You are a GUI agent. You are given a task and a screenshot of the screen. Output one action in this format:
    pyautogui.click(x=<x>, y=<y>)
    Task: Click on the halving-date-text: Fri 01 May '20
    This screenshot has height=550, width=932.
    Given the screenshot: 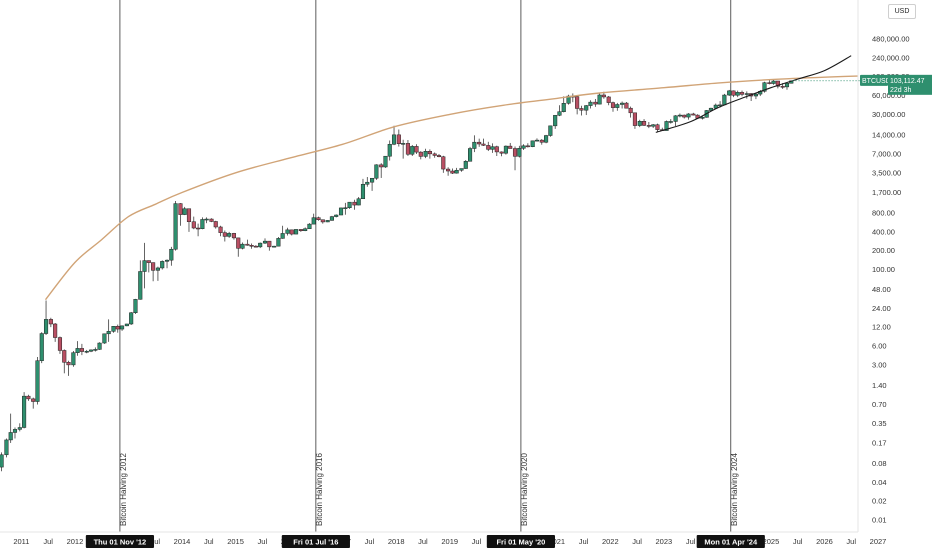 What is the action you would take?
    pyautogui.click(x=520, y=542)
    